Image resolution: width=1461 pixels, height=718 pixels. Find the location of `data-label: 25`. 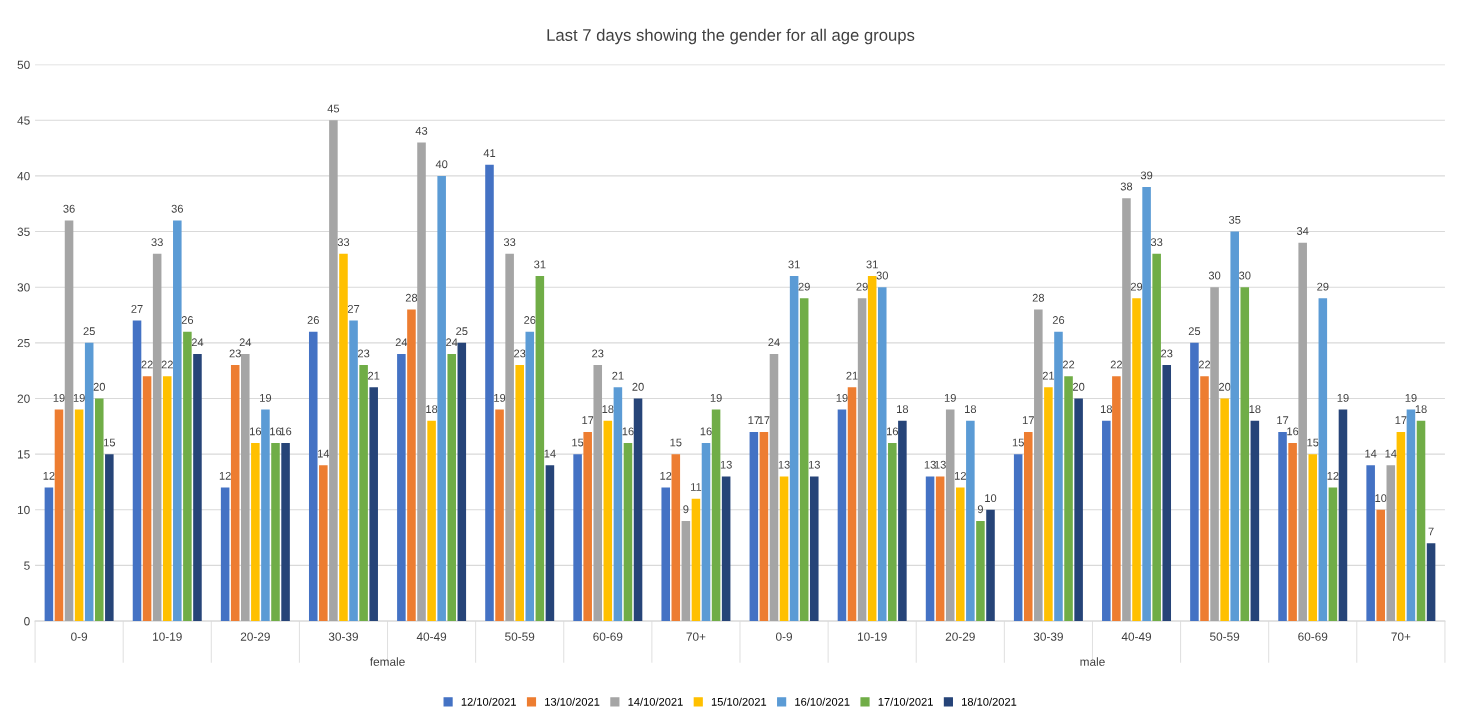

data-label: 25 is located at coordinates (1194, 331).